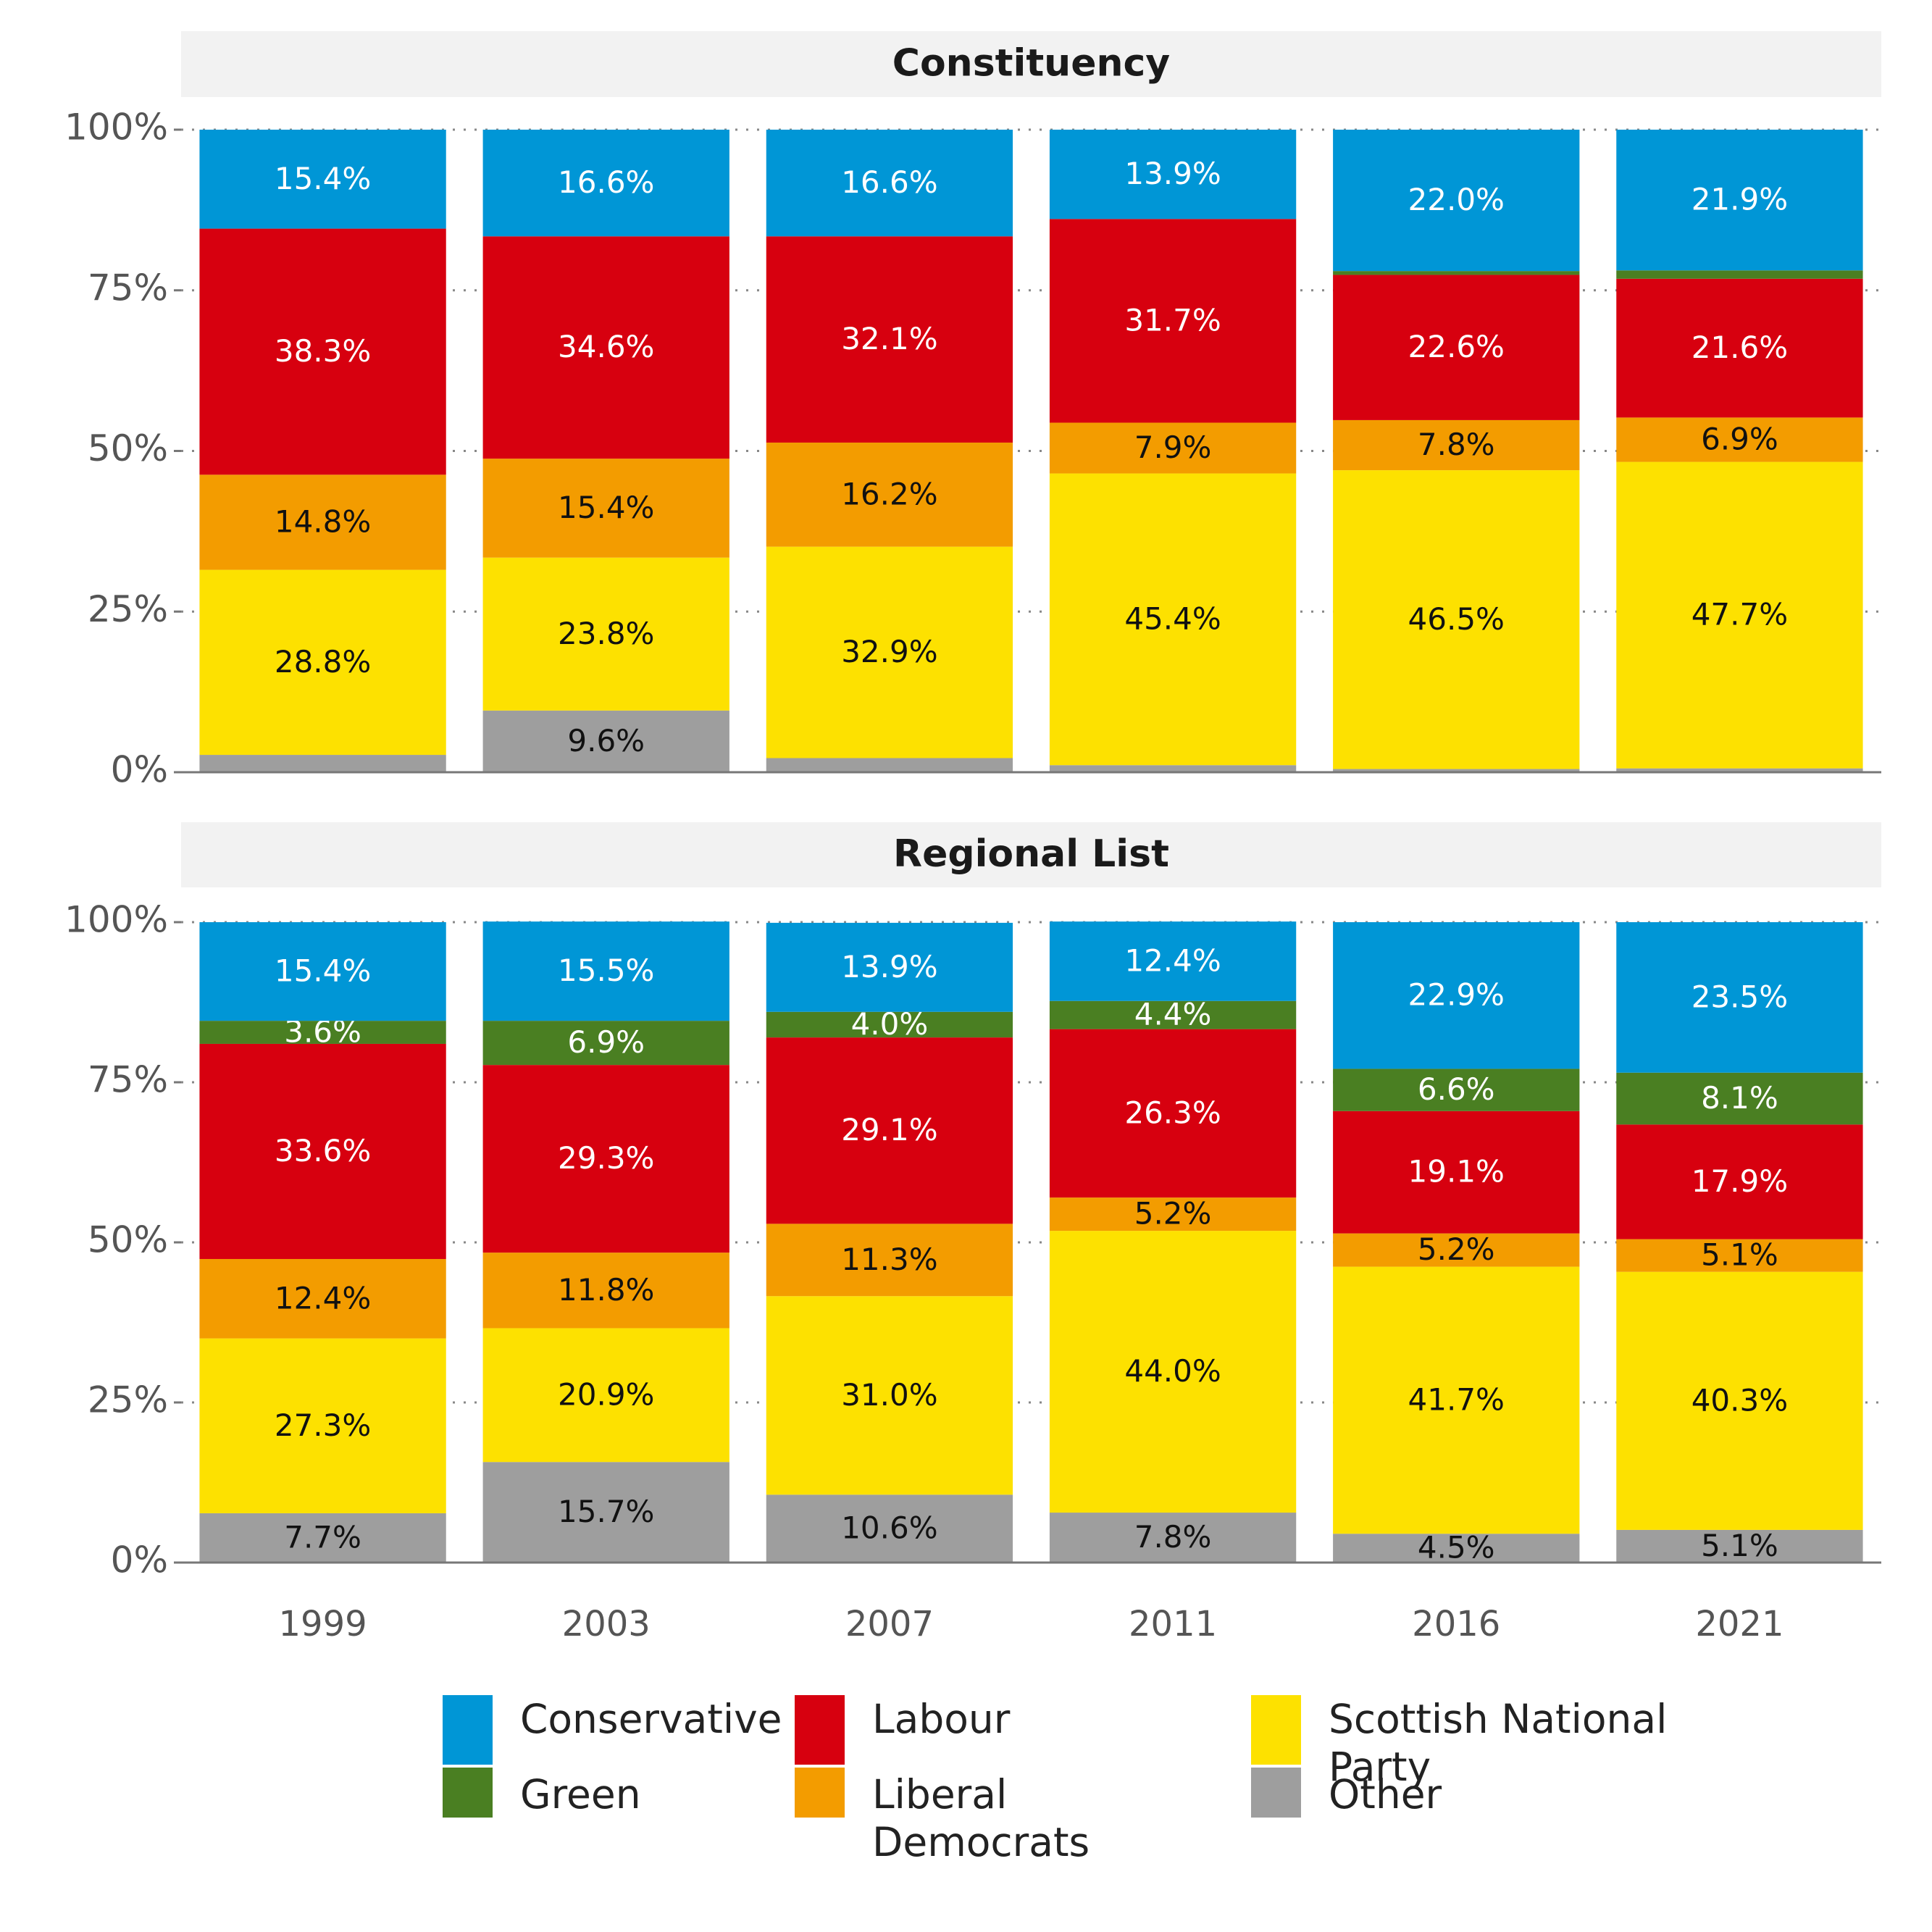  I want to click on x-tick-label: 2011, so click(1173, 1624).